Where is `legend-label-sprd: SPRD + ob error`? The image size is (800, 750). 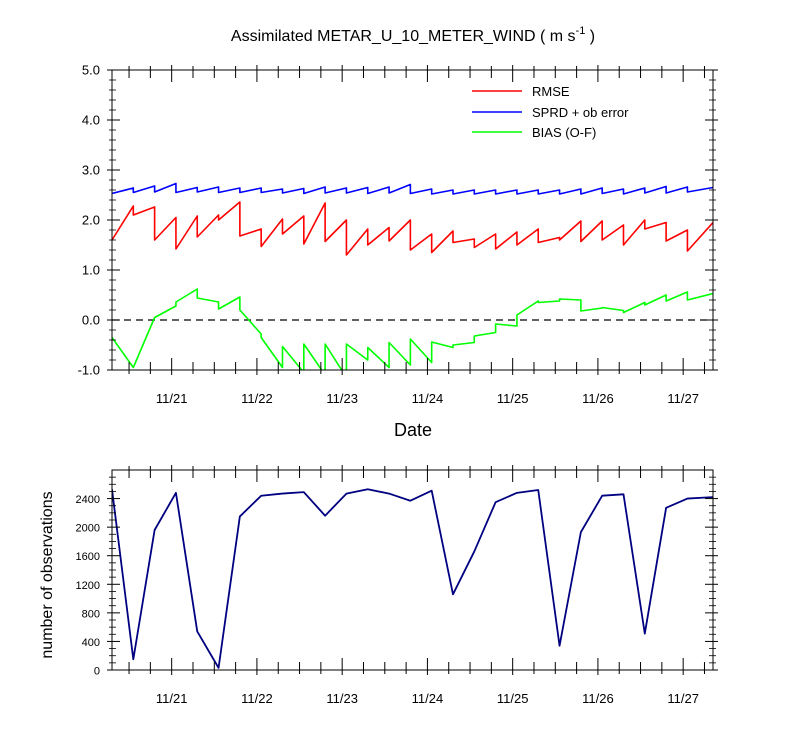
legend-label-sprd: SPRD + ob error is located at coordinates (580, 112).